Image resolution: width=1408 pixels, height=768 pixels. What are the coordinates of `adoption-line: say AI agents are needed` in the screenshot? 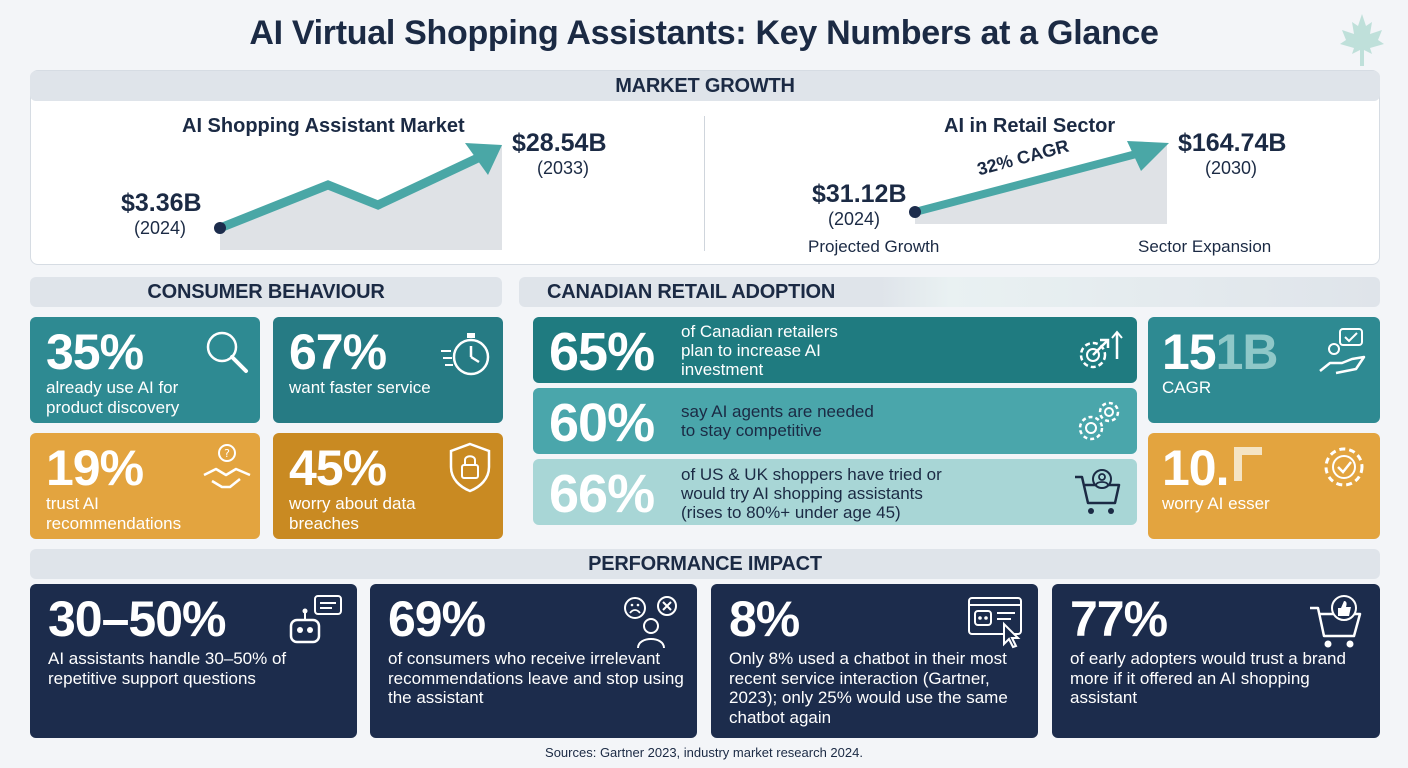 It's located at (777, 411).